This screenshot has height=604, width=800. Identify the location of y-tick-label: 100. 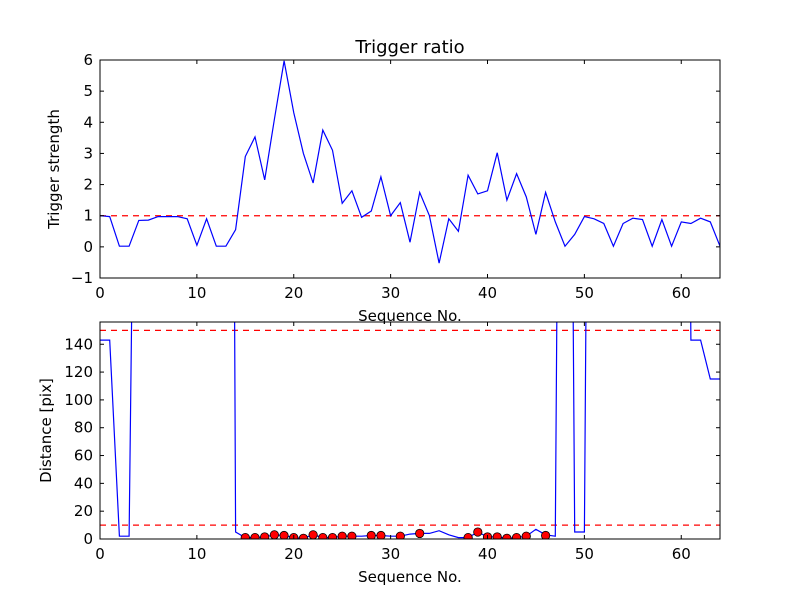
(78, 400).